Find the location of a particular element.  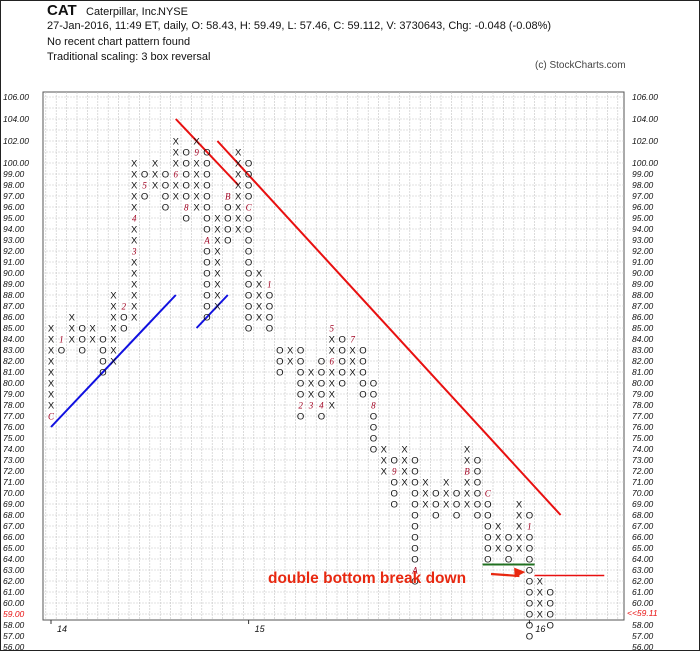

y-tick-label-right: 99.00 is located at coordinates (643, 174).